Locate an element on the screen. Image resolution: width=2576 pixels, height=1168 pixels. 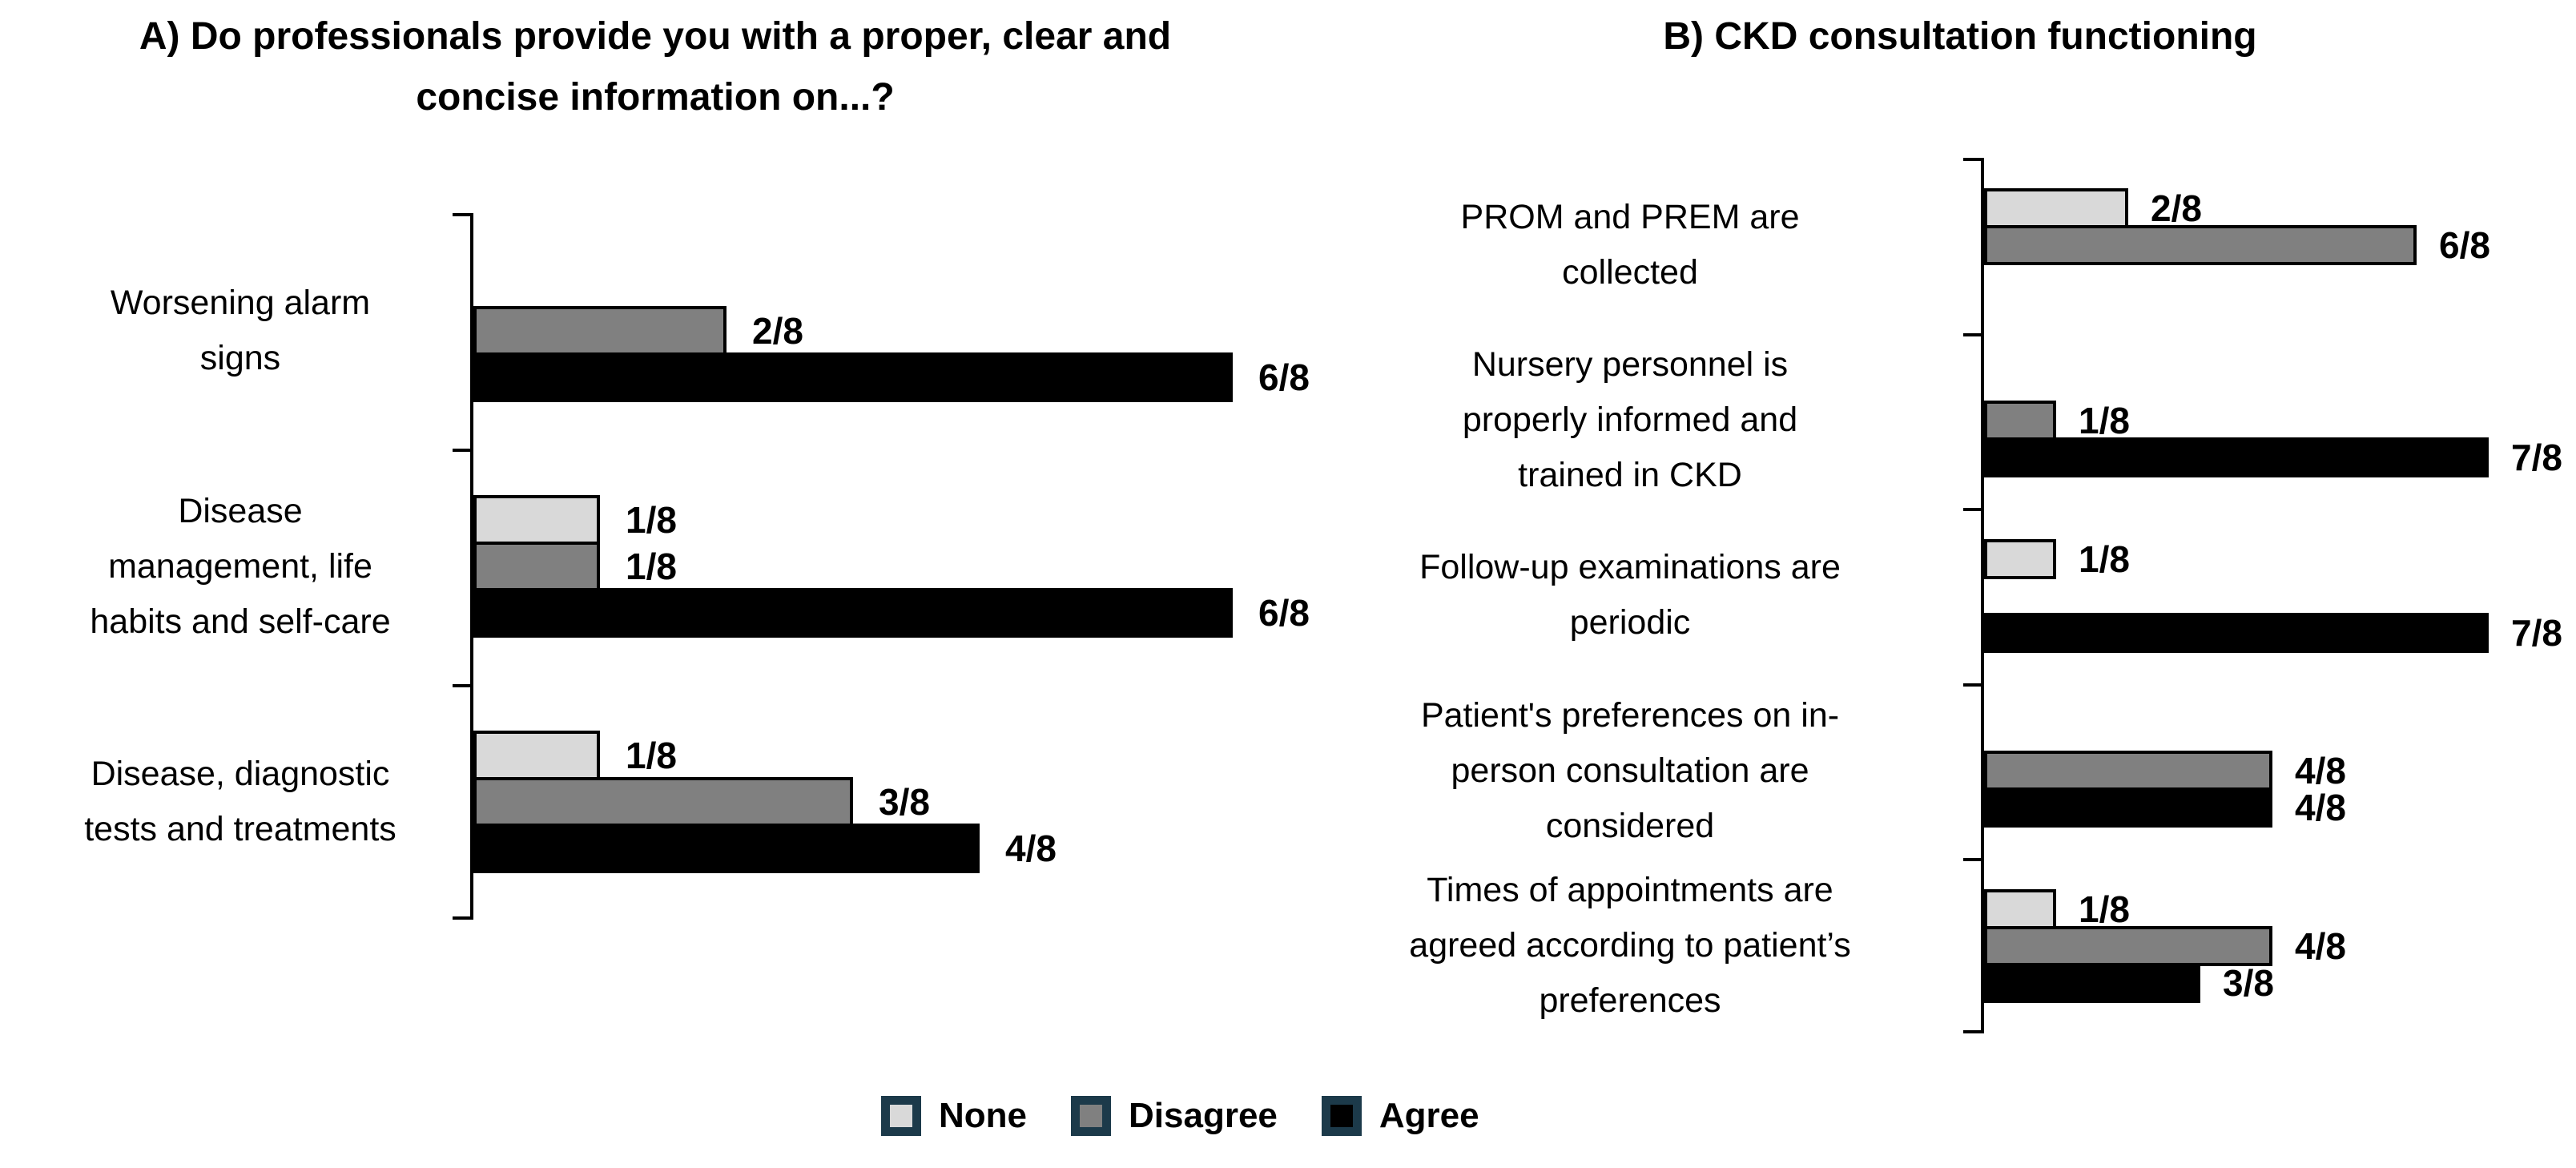
legend-label-none: None is located at coordinates (983, 1116).